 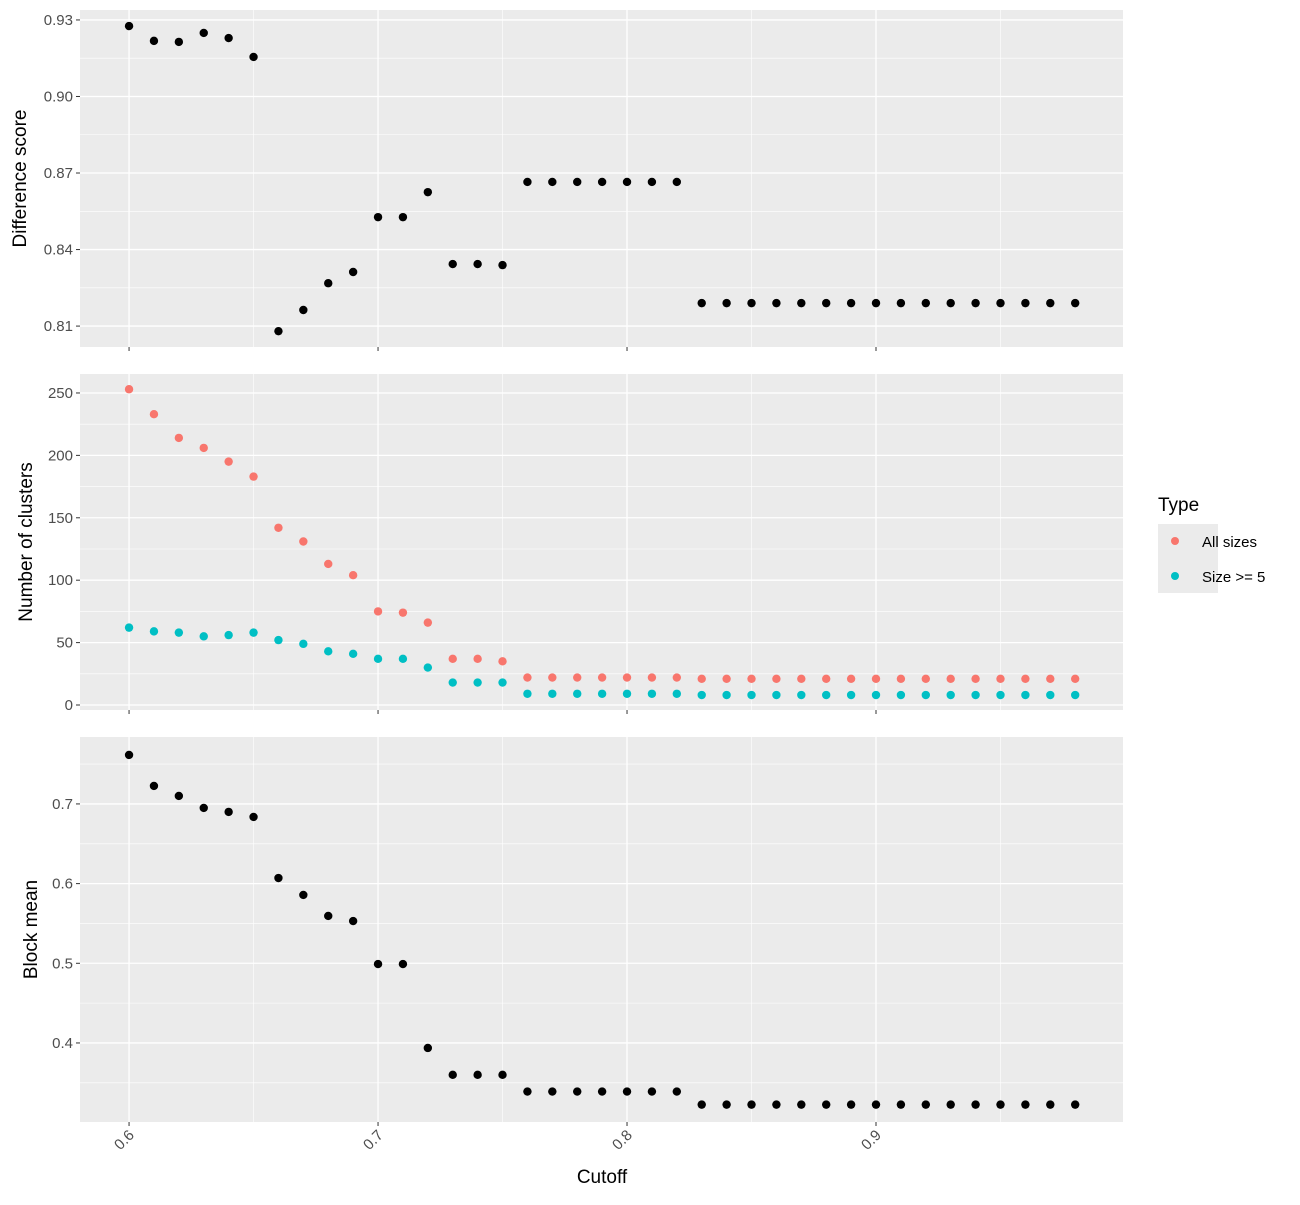 What do you see at coordinates (62, 963) in the screenshot?
I see `y-tick-label: 0.5` at bounding box center [62, 963].